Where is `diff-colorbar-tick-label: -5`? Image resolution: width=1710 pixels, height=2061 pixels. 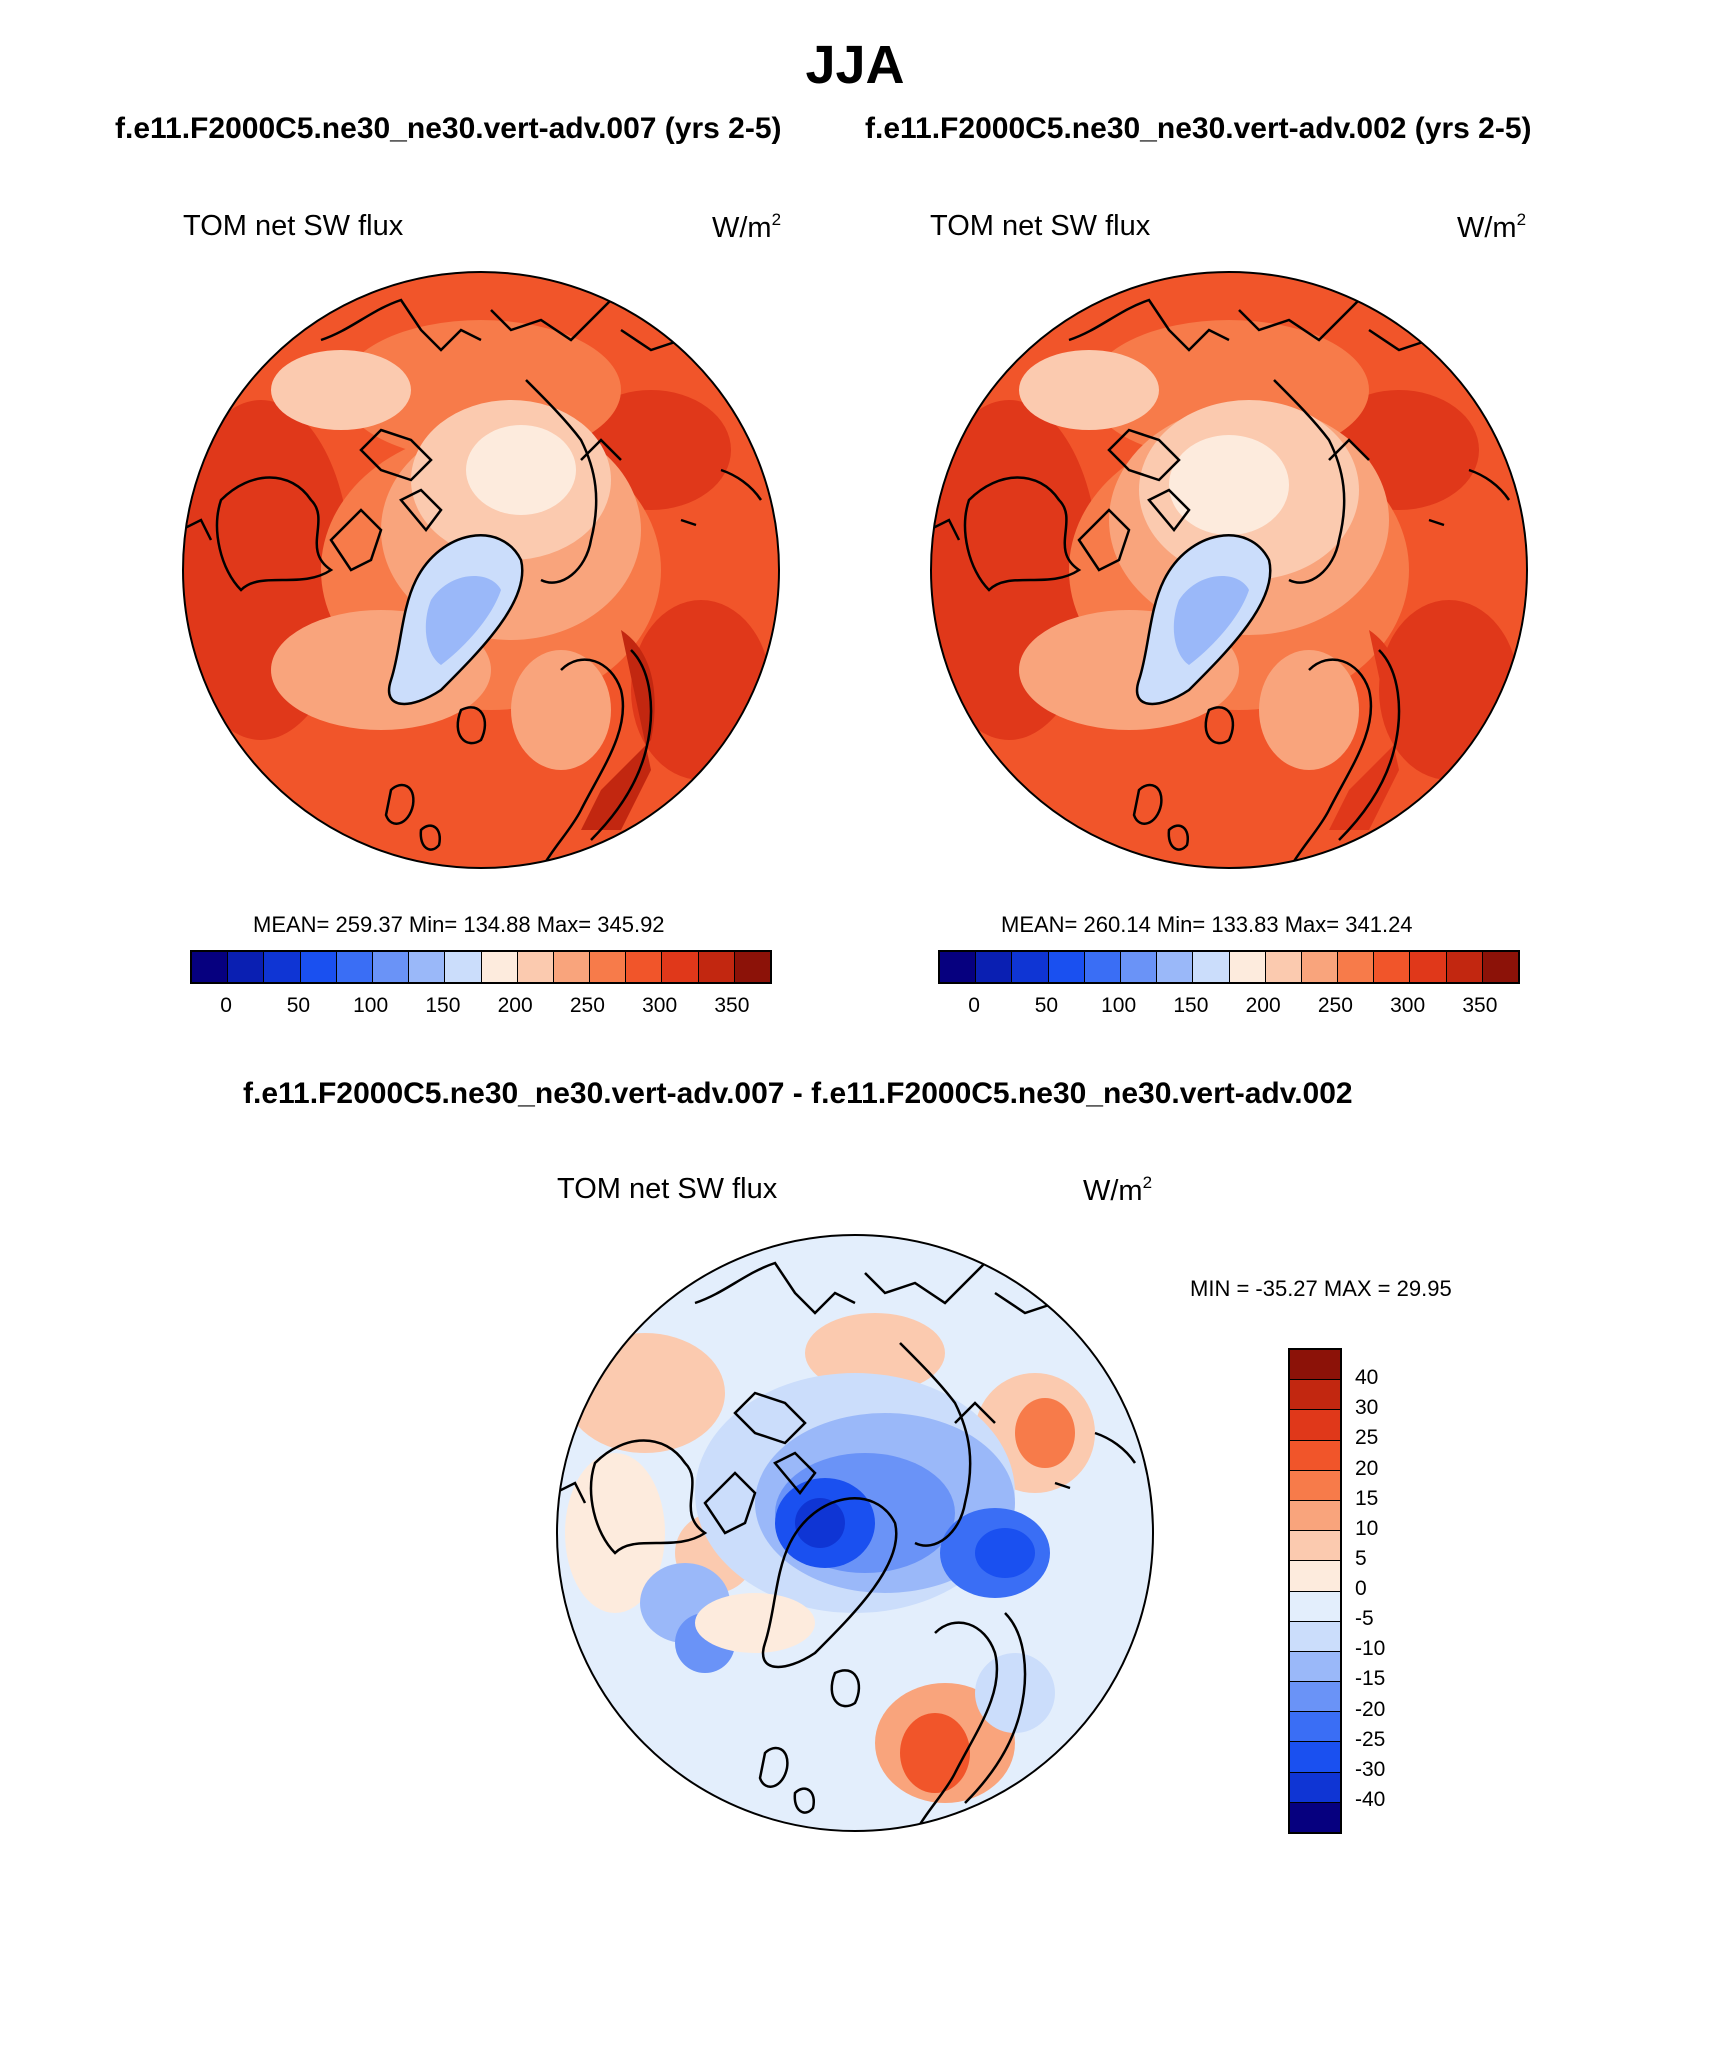
diff-colorbar-tick-label: -5 is located at coordinates (1364, 1619).